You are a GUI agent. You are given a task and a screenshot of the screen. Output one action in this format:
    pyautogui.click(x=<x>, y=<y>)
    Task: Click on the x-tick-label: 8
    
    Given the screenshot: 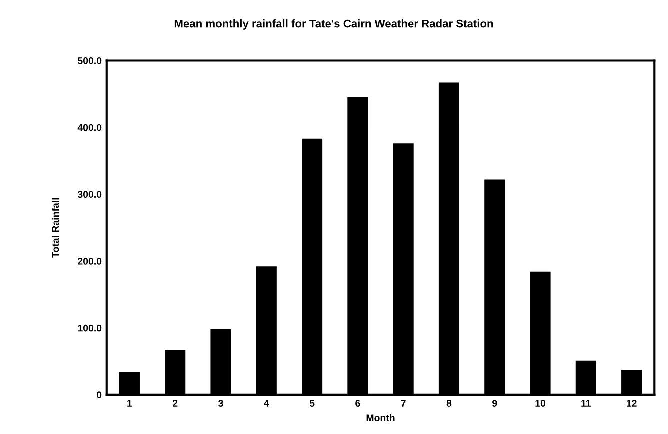 What is the action you would take?
    pyautogui.click(x=449, y=403)
    